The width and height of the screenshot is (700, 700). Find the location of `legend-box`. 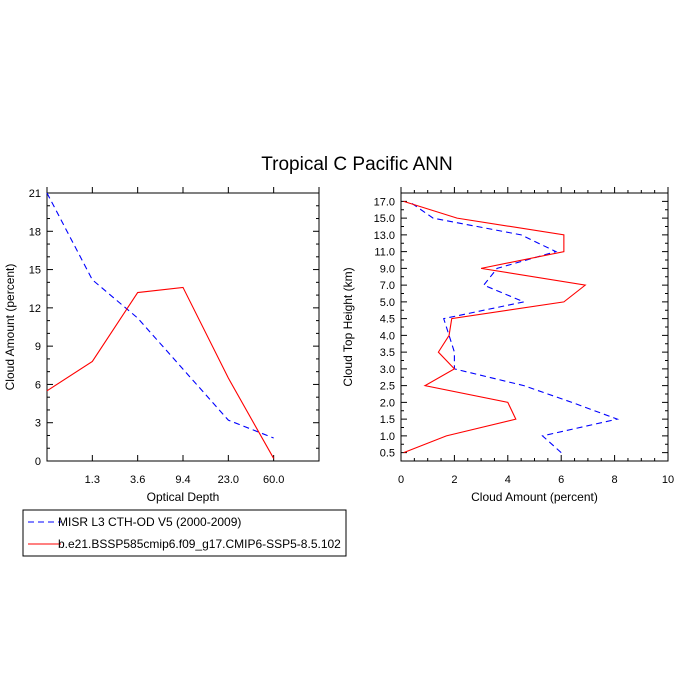

legend-box is located at coordinates (184, 533).